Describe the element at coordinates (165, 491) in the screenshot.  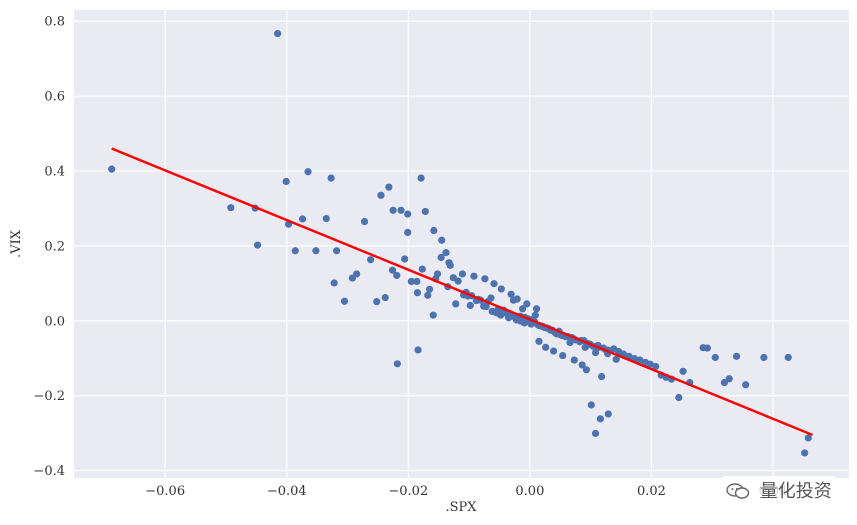
I see `x-tick-label: −0.06` at that location.